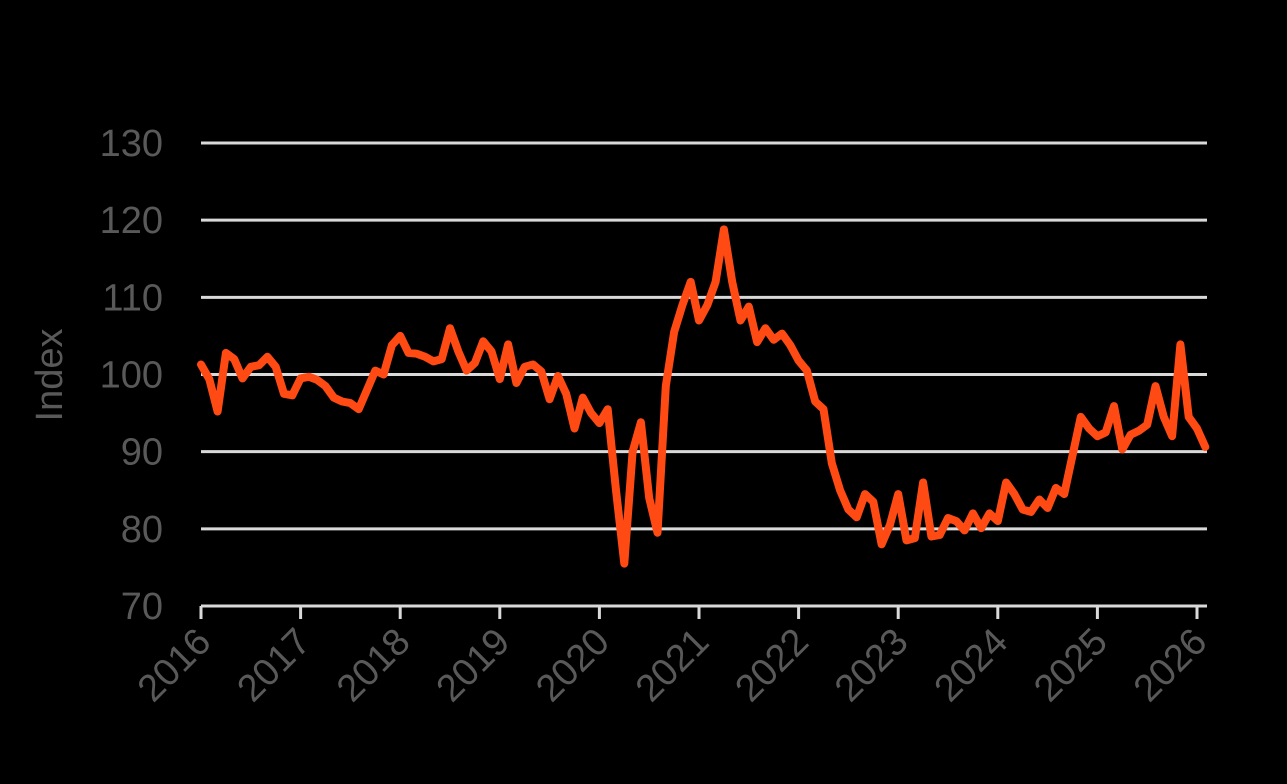  Describe the element at coordinates (131, 221) in the screenshot. I see `y-tick-label: 120` at that location.